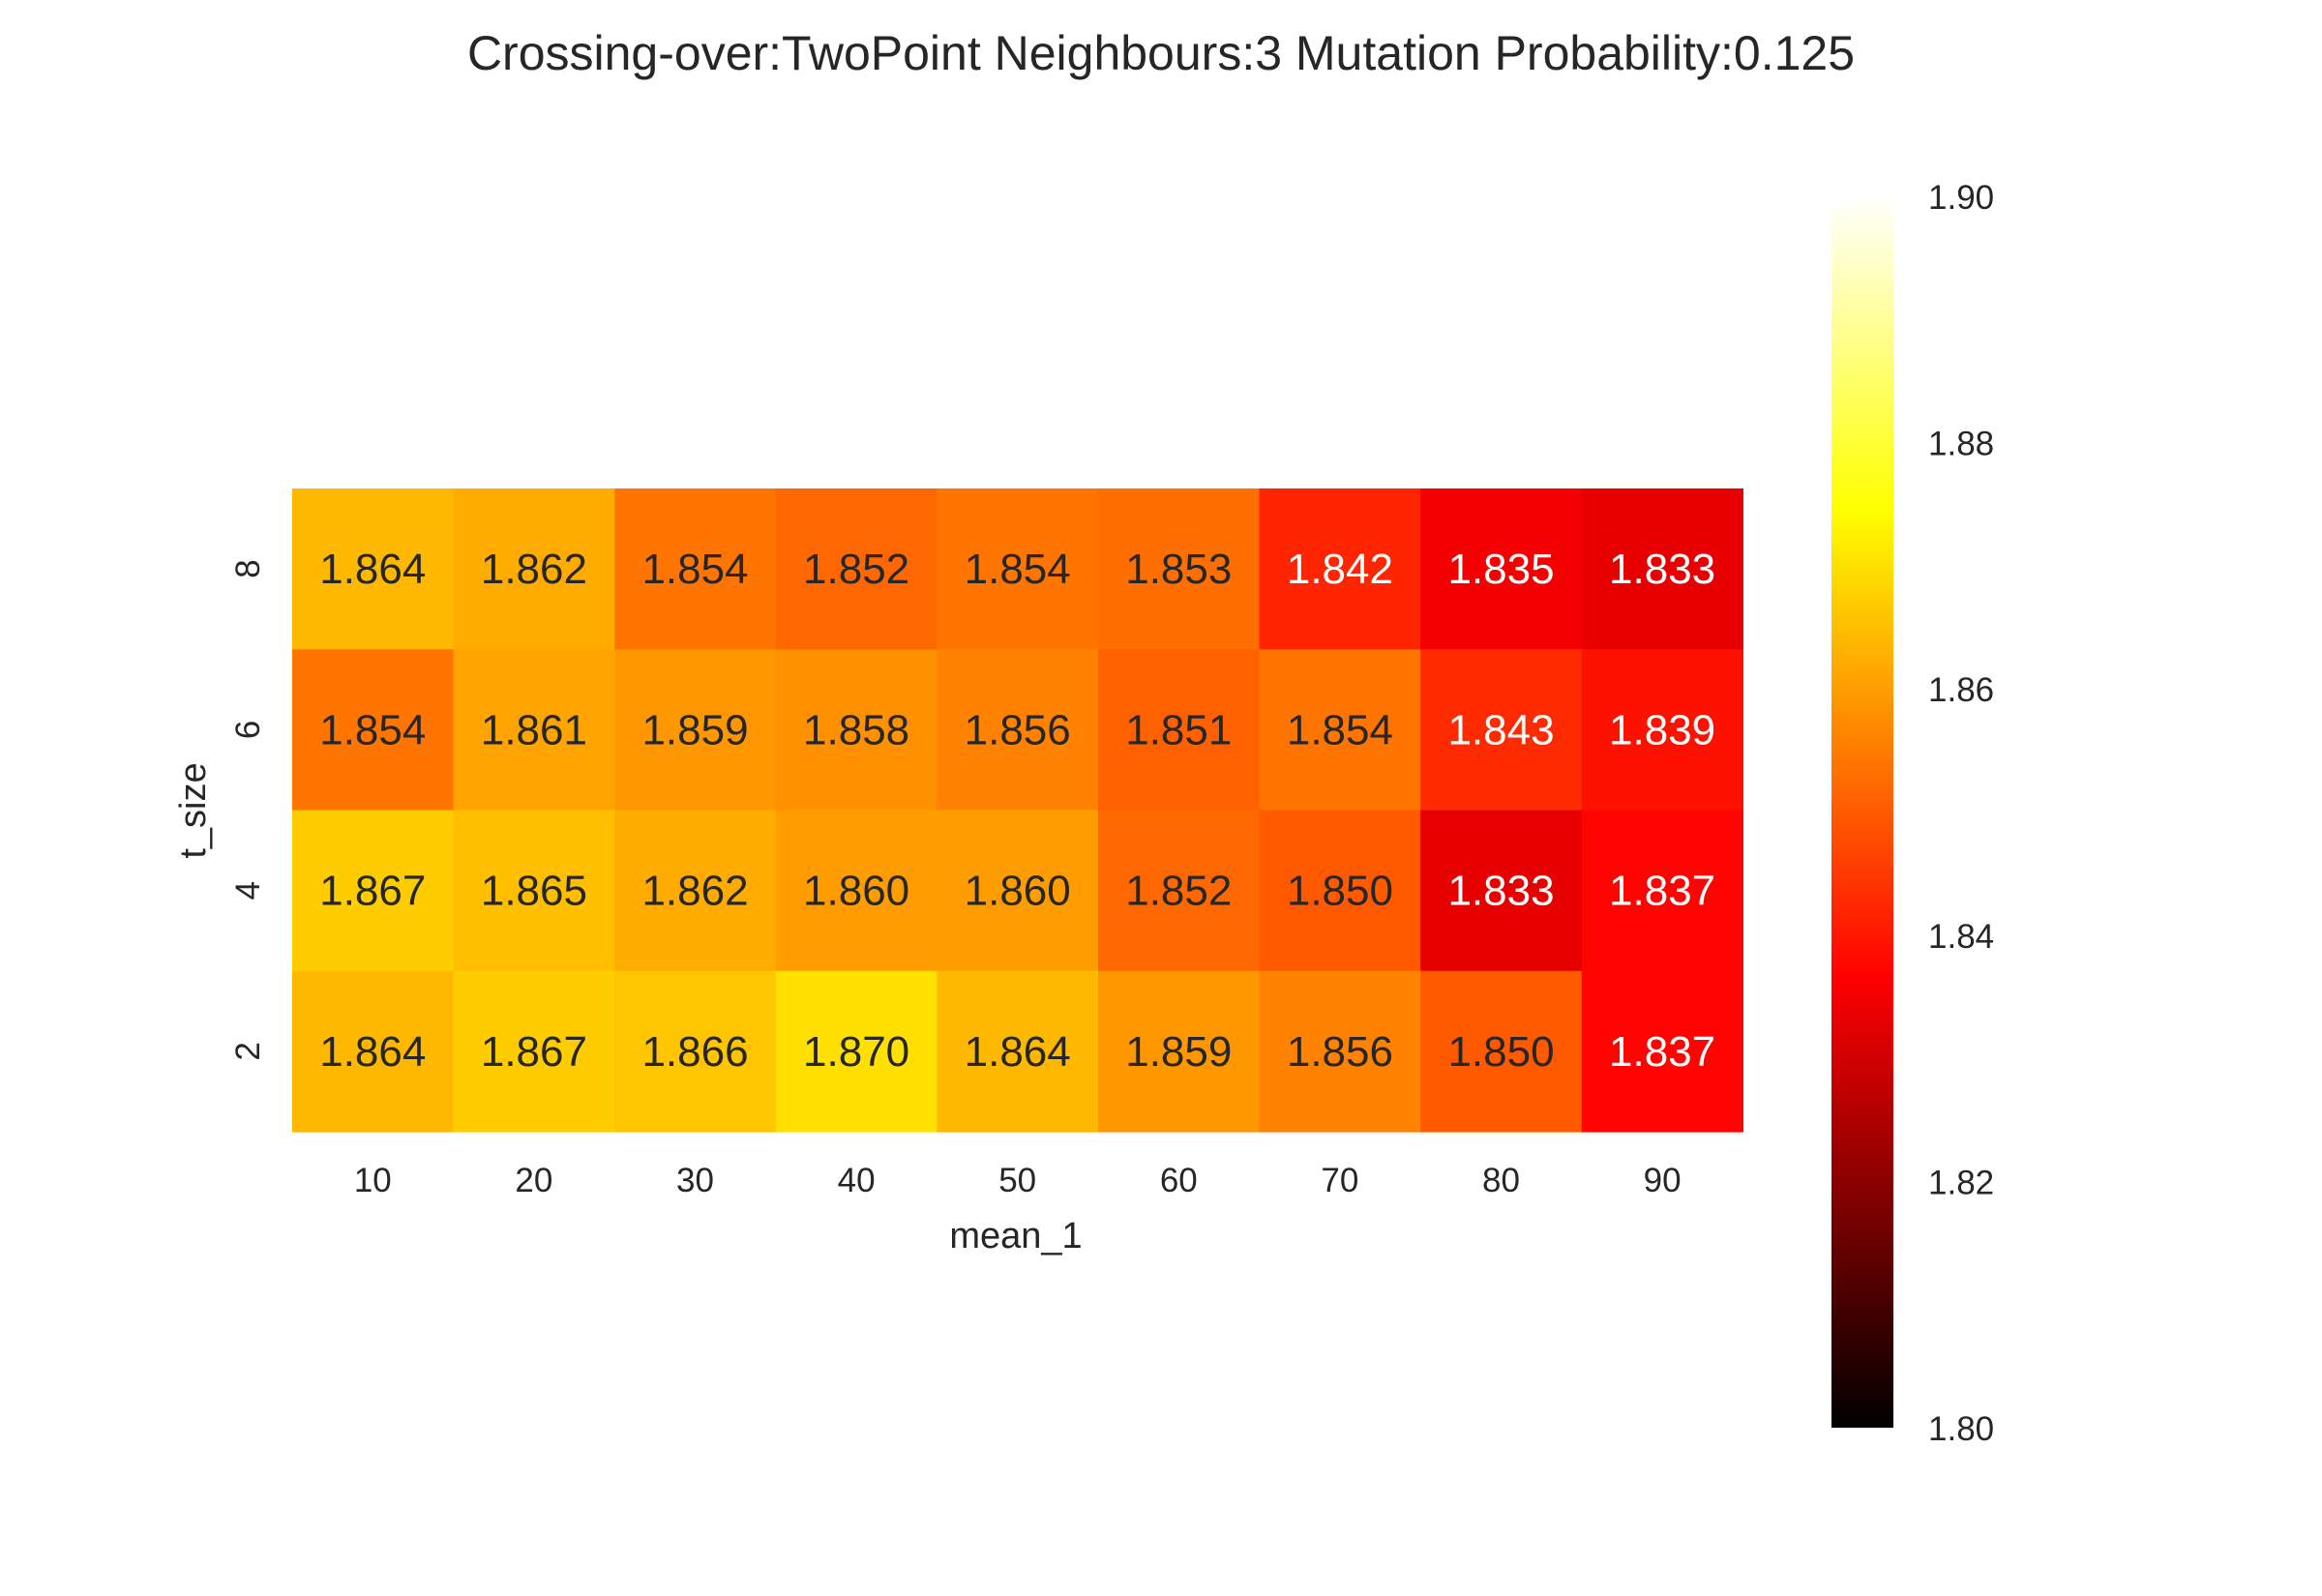 The height and width of the screenshot is (1596, 2322). What do you see at coordinates (1339, 1180) in the screenshot?
I see `x-tick-label: 70` at bounding box center [1339, 1180].